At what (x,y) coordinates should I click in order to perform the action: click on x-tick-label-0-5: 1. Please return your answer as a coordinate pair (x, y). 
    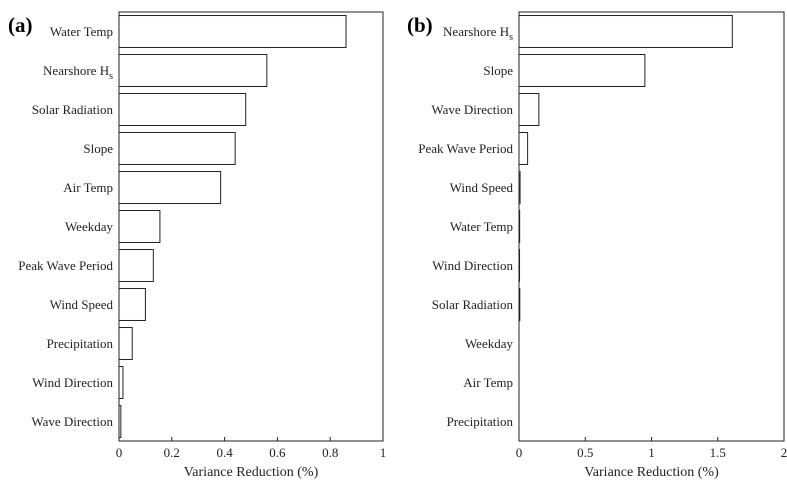
    Looking at the image, I should click on (383, 452).